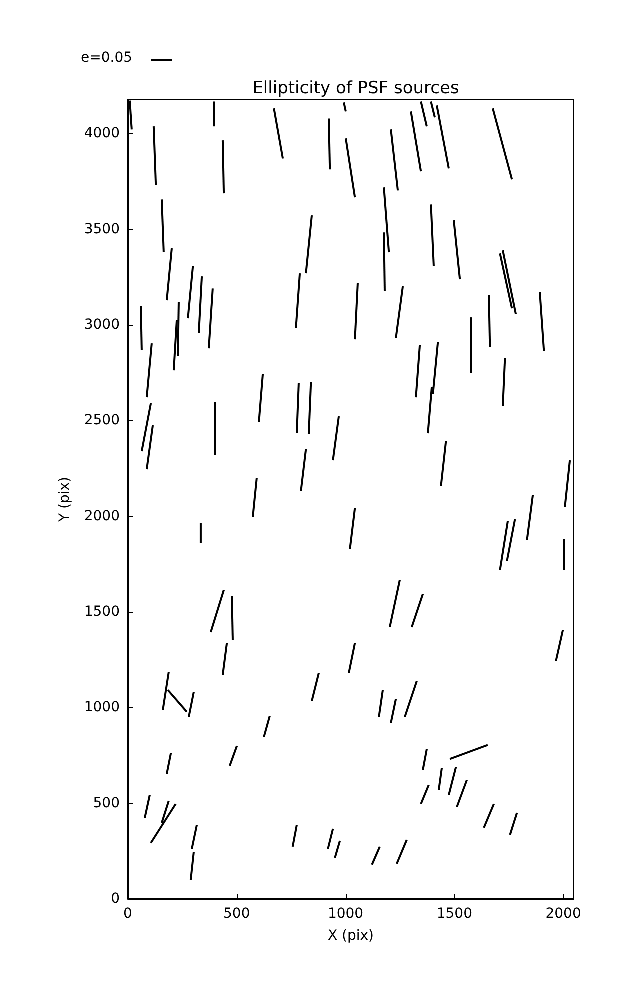 The image size is (637, 1000). What do you see at coordinates (106, 803) in the screenshot?
I see `y-tick-label: 500` at bounding box center [106, 803].